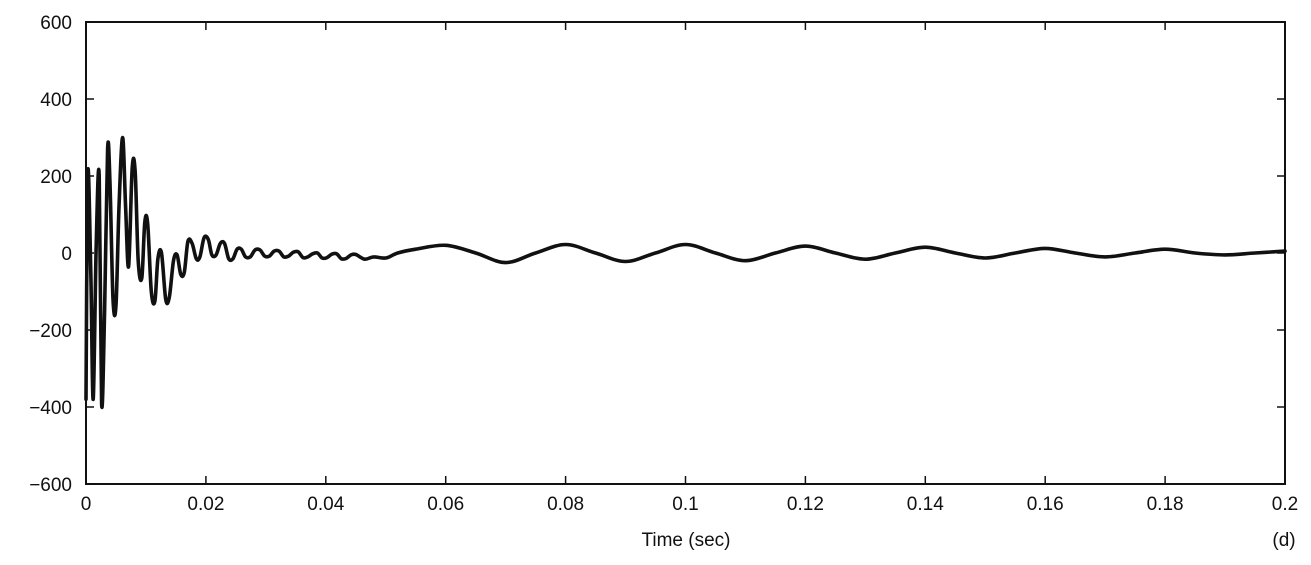  I want to click on x-tick-label: 0.12, so click(805, 504).